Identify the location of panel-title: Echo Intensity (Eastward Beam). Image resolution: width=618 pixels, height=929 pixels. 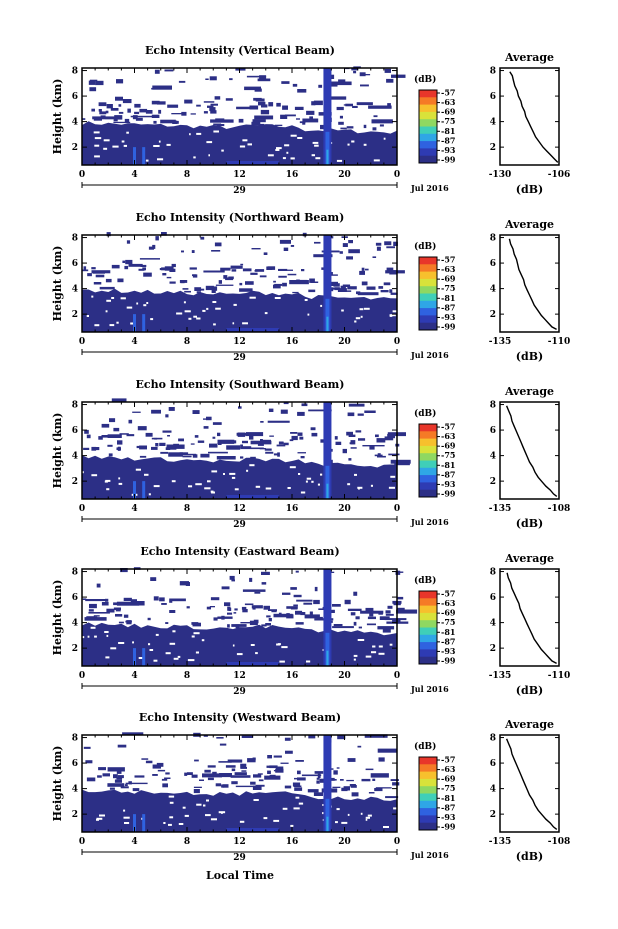
(239, 551).